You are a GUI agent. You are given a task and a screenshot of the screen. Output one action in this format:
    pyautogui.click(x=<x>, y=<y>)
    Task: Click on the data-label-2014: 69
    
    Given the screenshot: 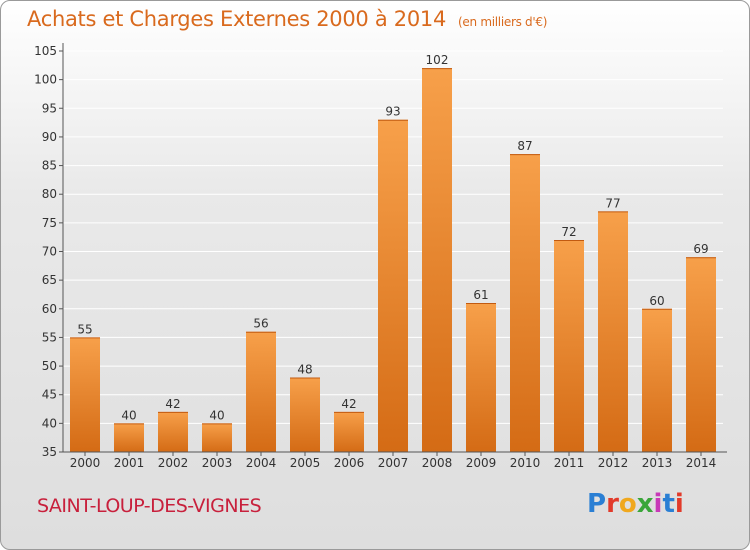 What is the action you would take?
    pyautogui.click(x=700, y=249)
    